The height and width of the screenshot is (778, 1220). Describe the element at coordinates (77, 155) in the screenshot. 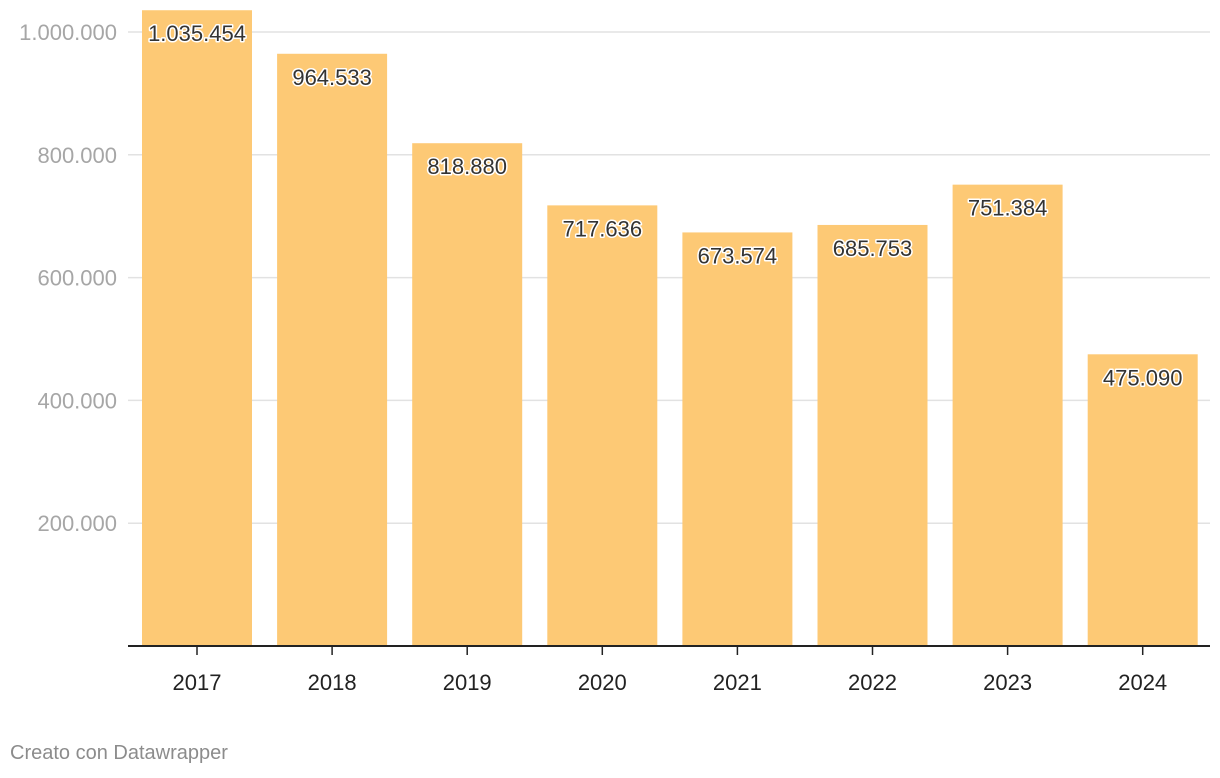

I see `y-tick-label: 800.000` at that location.